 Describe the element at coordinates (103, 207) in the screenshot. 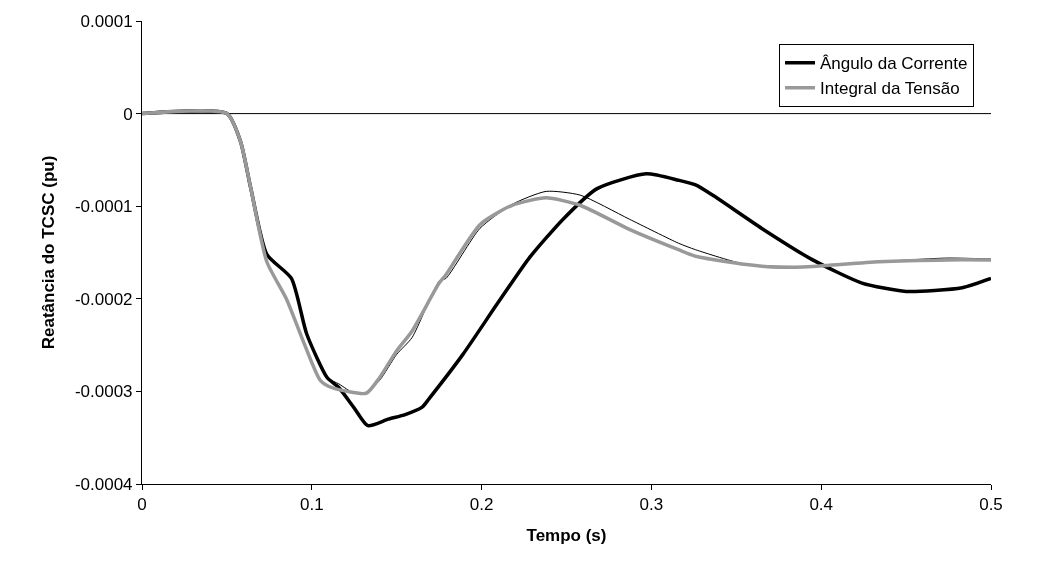

I see `y-tick-label: -0.0001` at that location.